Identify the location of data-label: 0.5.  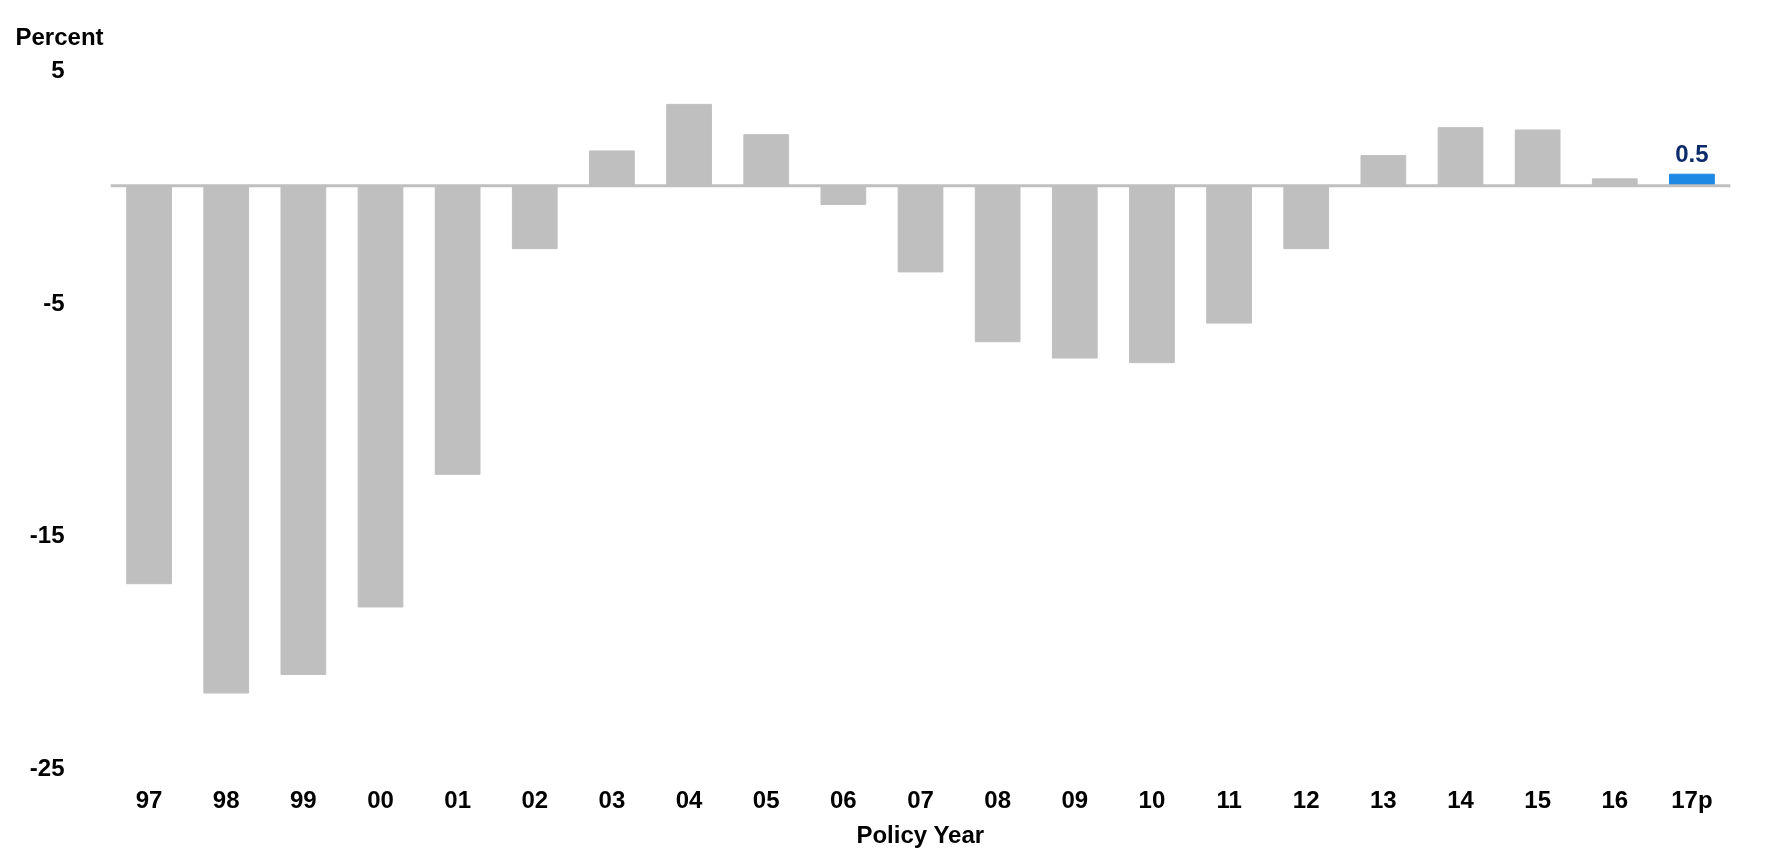
(1692, 154).